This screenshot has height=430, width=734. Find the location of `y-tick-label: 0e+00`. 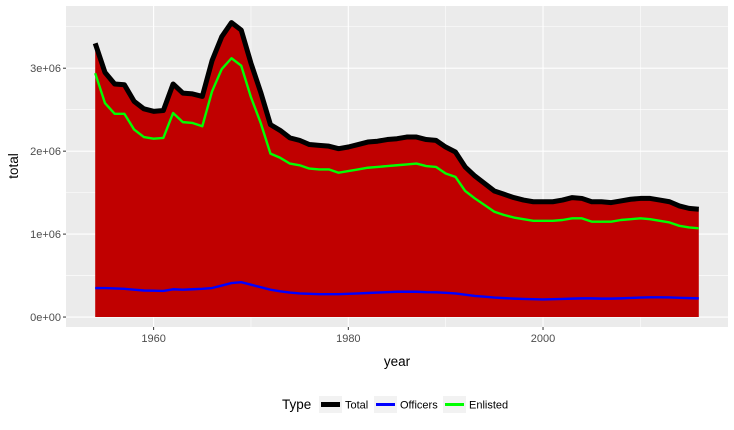

y-tick-label: 0e+00 is located at coordinates (45, 318).